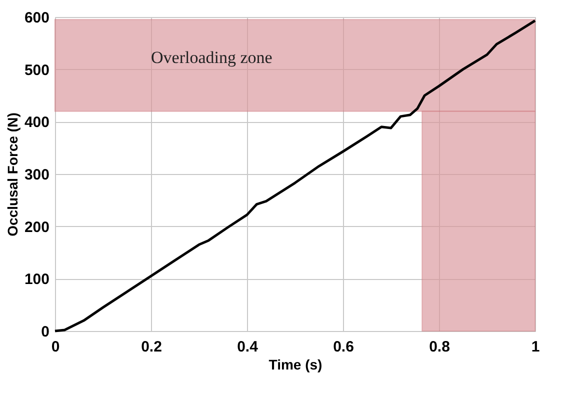 This screenshot has height=406, width=578. Describe the element at coordinates (37, 279) in the screenshot. I see `y-tick-label: 100` at that location.